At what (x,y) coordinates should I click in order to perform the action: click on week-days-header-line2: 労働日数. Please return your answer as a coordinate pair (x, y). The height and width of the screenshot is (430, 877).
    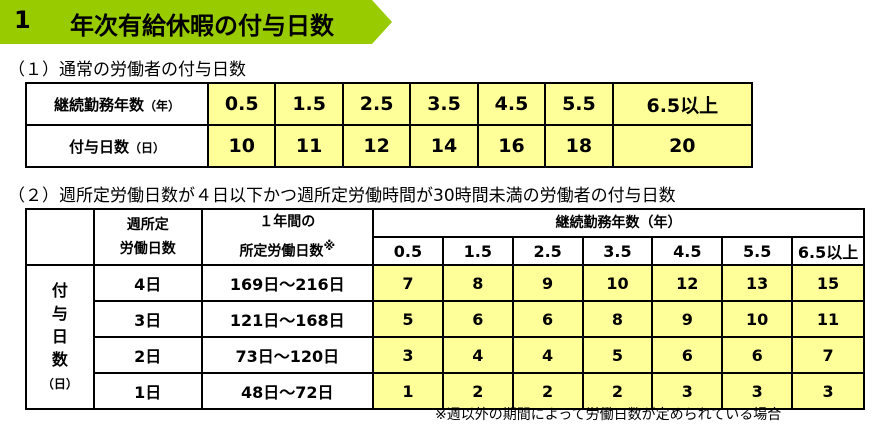
    Looking at the image, I should click on (147, 249).